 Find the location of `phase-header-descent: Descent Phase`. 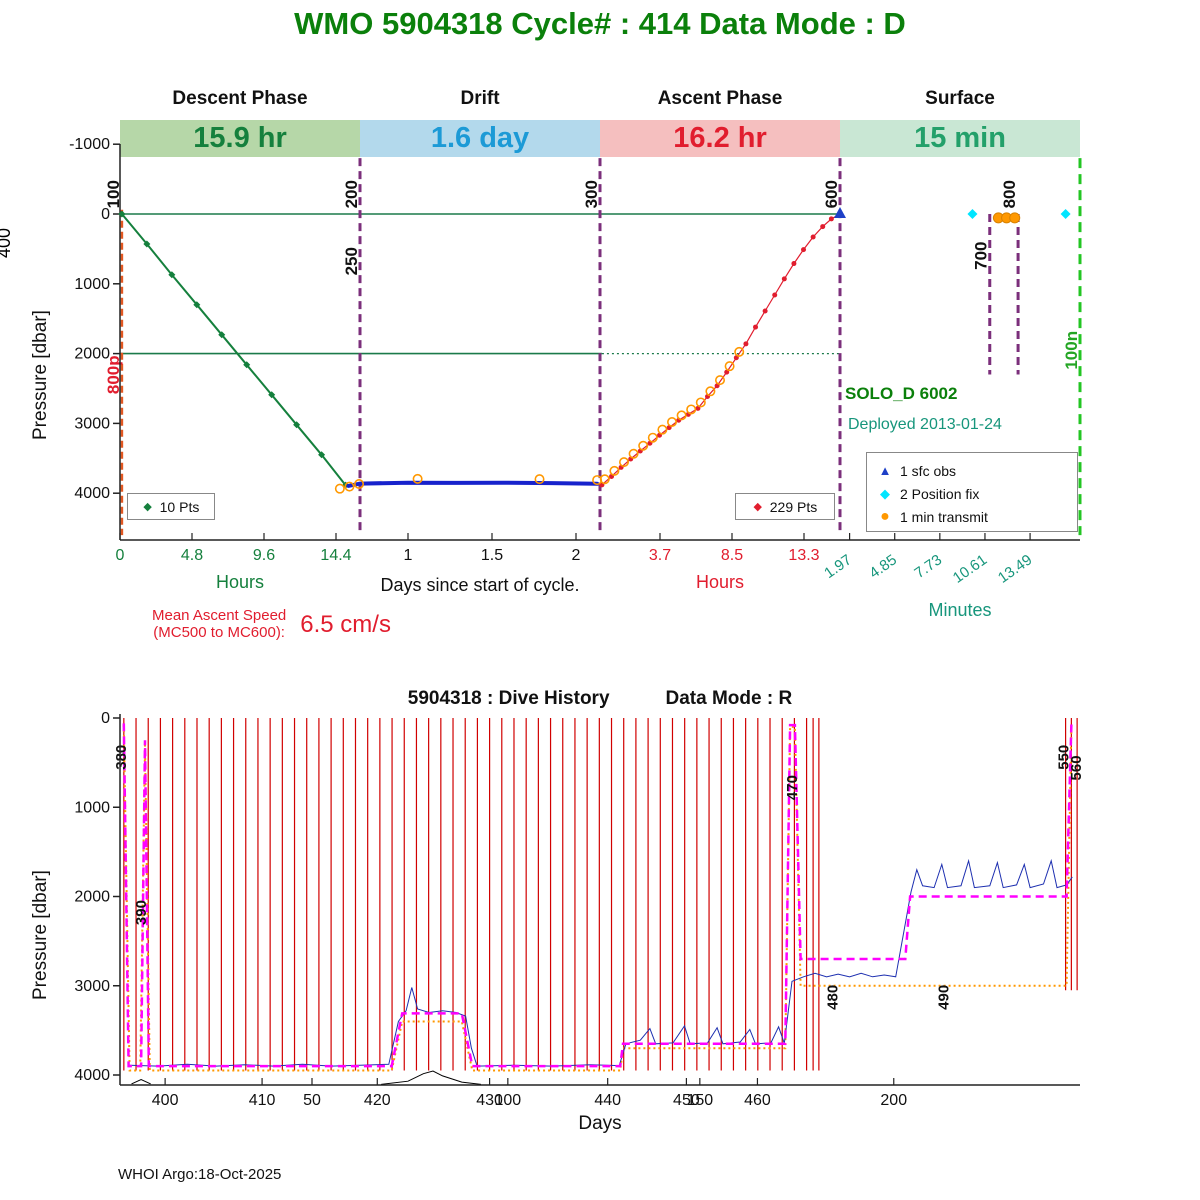

phase-header-descent: Descent Phase is located at coordinates (240, 98).